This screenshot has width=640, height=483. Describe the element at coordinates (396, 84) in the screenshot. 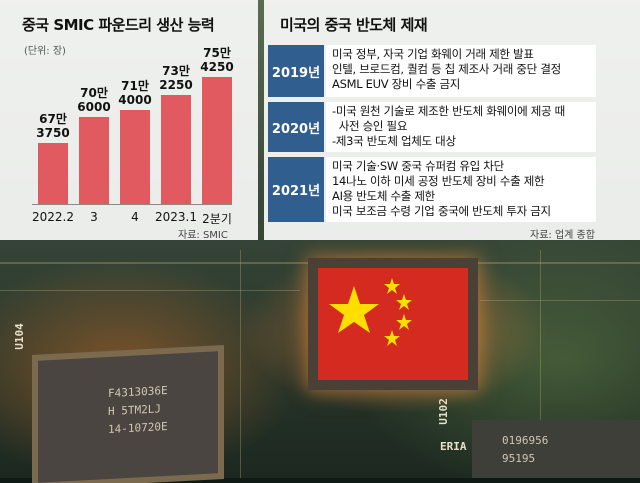

I see `sanction-line: ASML EUV 장비 수출 금지` at that location.